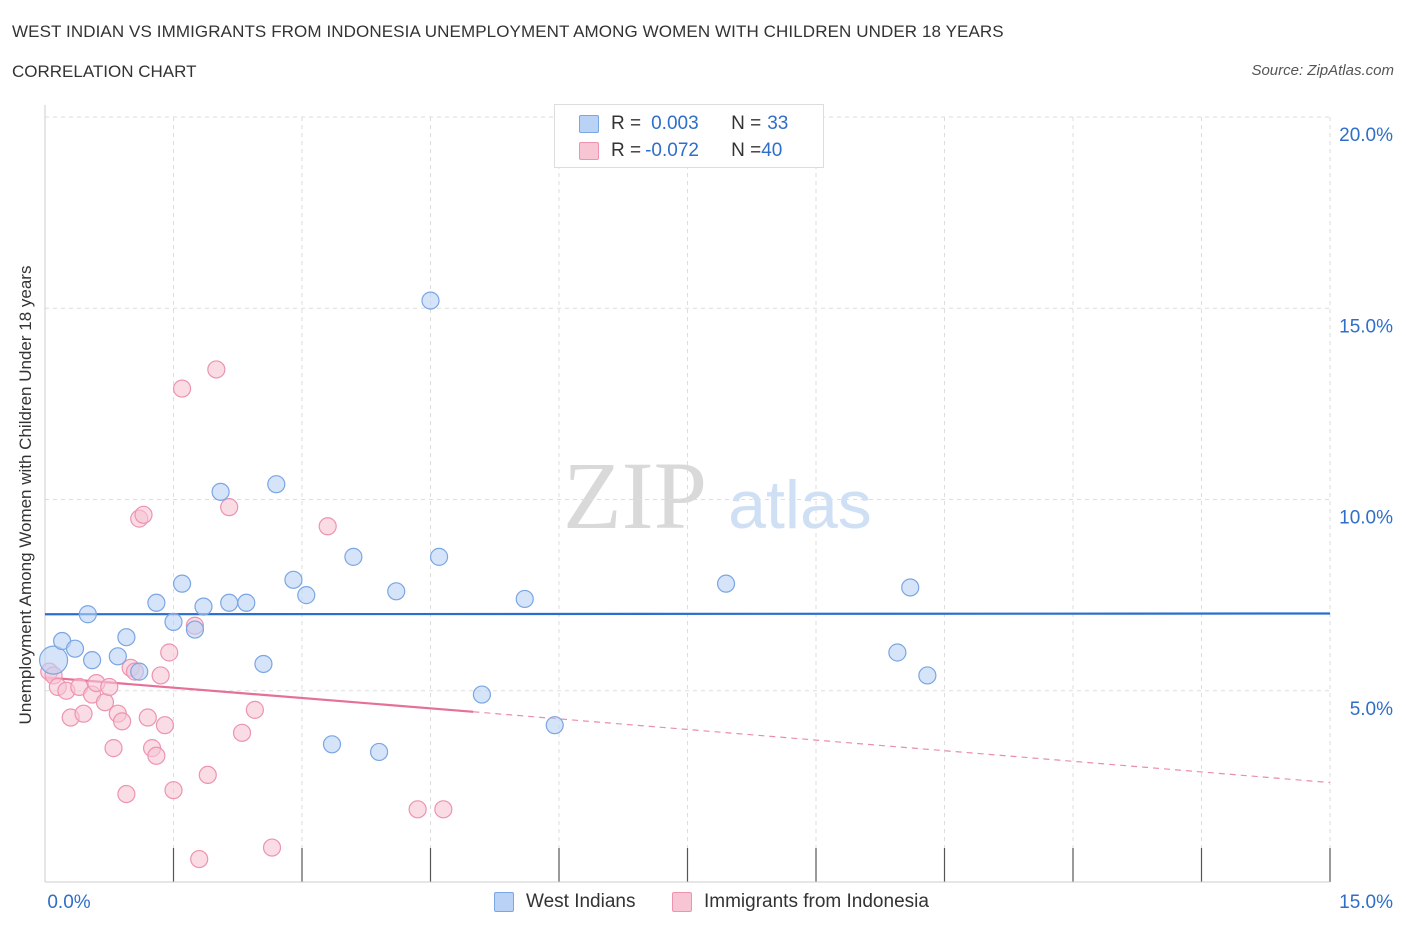 Image resolution: width=1406 pixels, height=930 pixels. I want to click on trend-line-west-indians, so click(687, 614).